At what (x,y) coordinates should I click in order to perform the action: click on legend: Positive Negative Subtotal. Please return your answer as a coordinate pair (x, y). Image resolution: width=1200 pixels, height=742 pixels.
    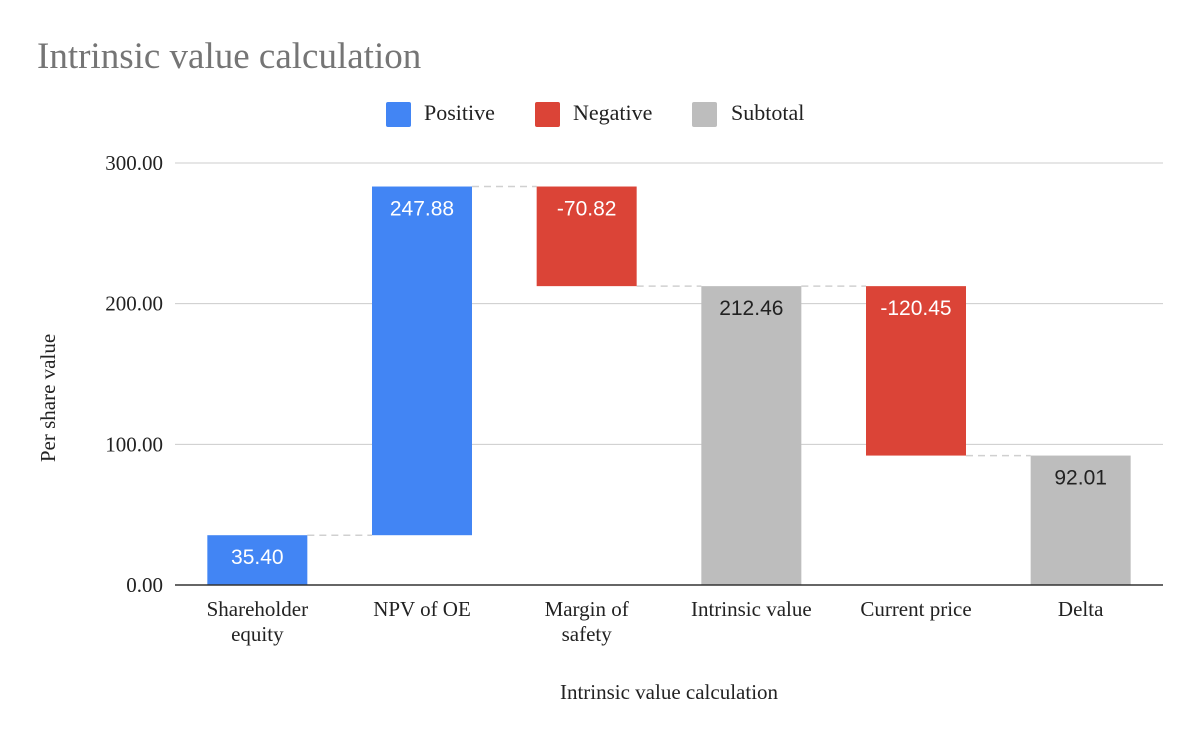
    Looking at the image, I should click on (595, 113).